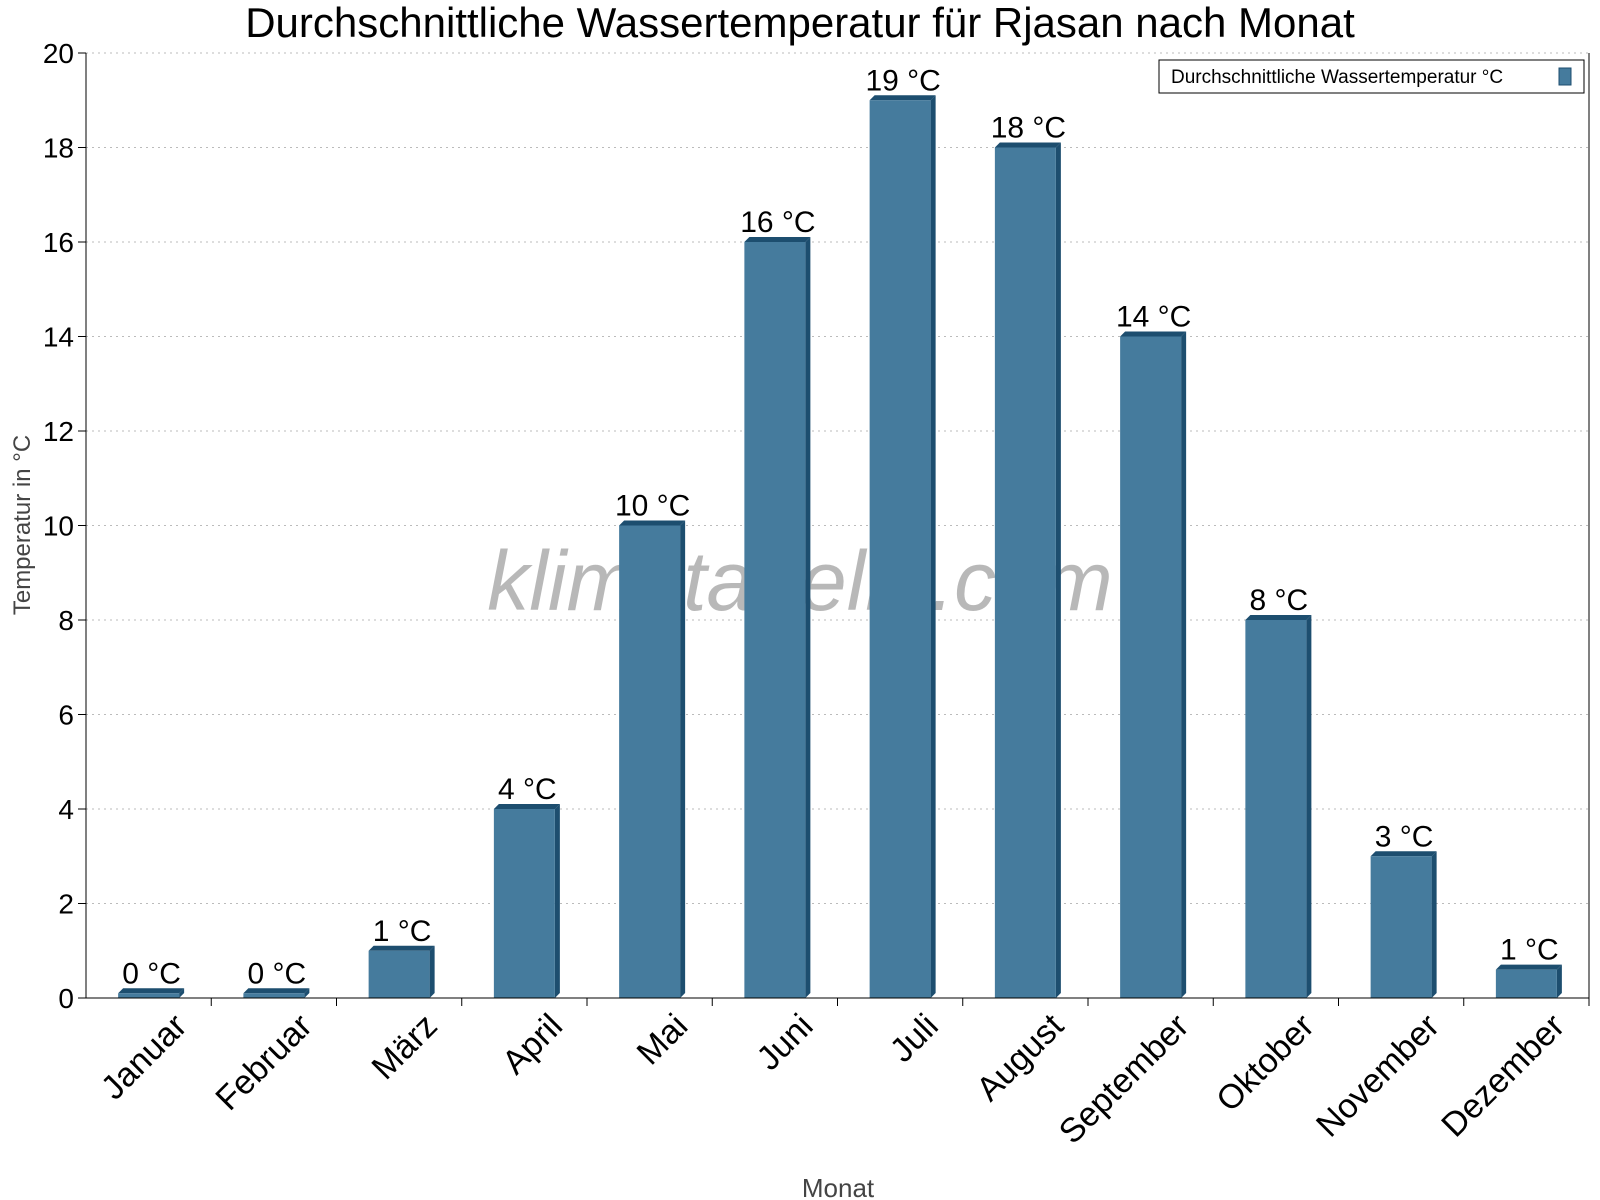 This screenshot has width=1600, height=1200. What do you see at coordinates (1279, 600) in the screenshot?
I see `data-label: 8 °C` at bounding box center [1279, 600].